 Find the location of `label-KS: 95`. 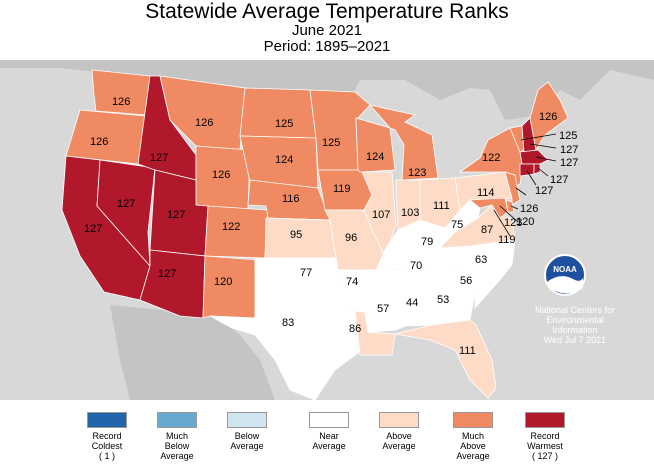

label-KS: 95 is located at coordinates (296, 235).